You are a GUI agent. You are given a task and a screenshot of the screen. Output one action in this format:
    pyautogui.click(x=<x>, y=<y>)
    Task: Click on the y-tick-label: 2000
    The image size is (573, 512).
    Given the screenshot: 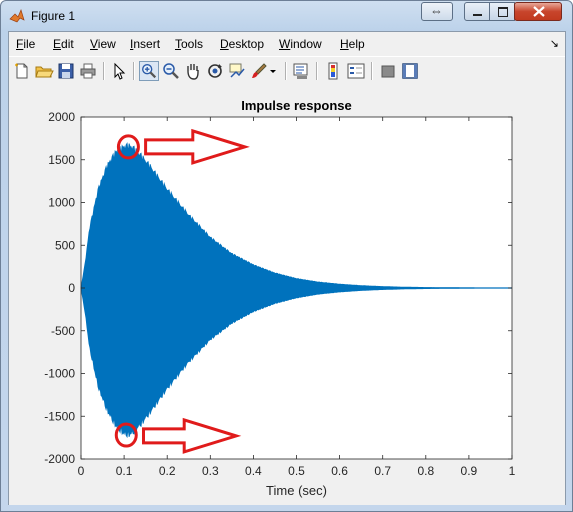 What is the action you would take?
    pyautogui.click(x=61, y=117)
    